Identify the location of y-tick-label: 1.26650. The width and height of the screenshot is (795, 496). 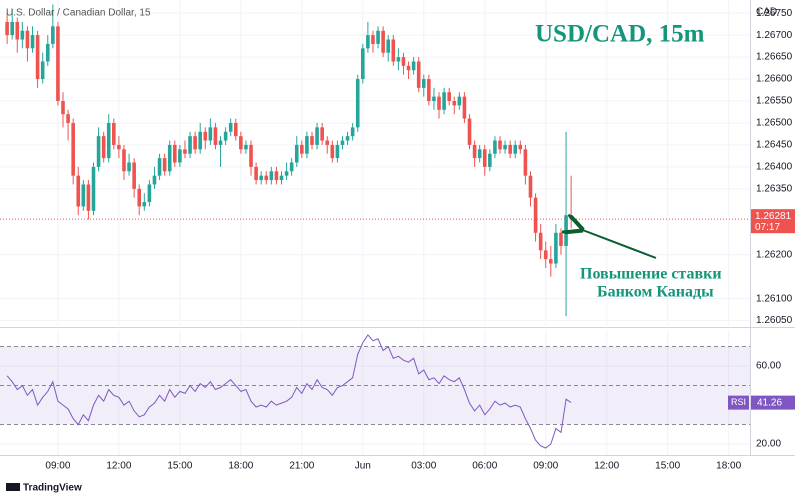
(774, 57).